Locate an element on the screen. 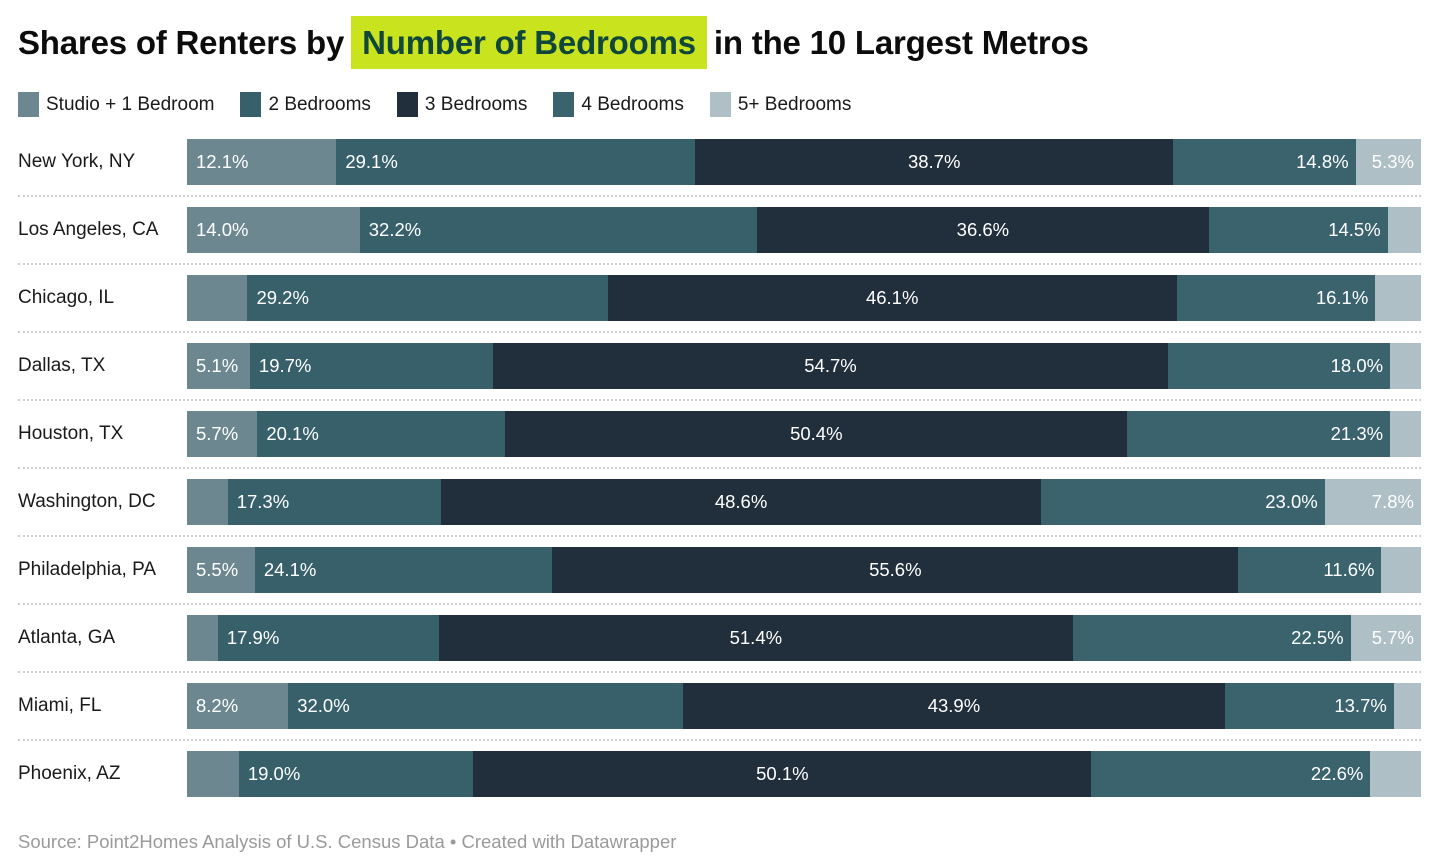 The height and width of the screenshot is (866, 1440). value-label: 20.1% is located at coordinates (292, 434).